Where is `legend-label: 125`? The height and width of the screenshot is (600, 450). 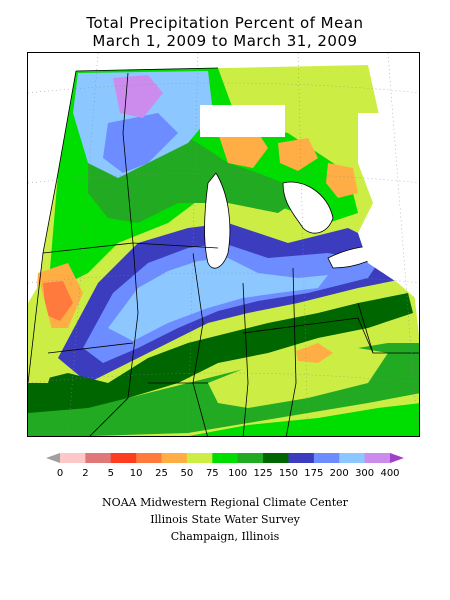
legend-label: 125 is located at coordinates (263, 473).